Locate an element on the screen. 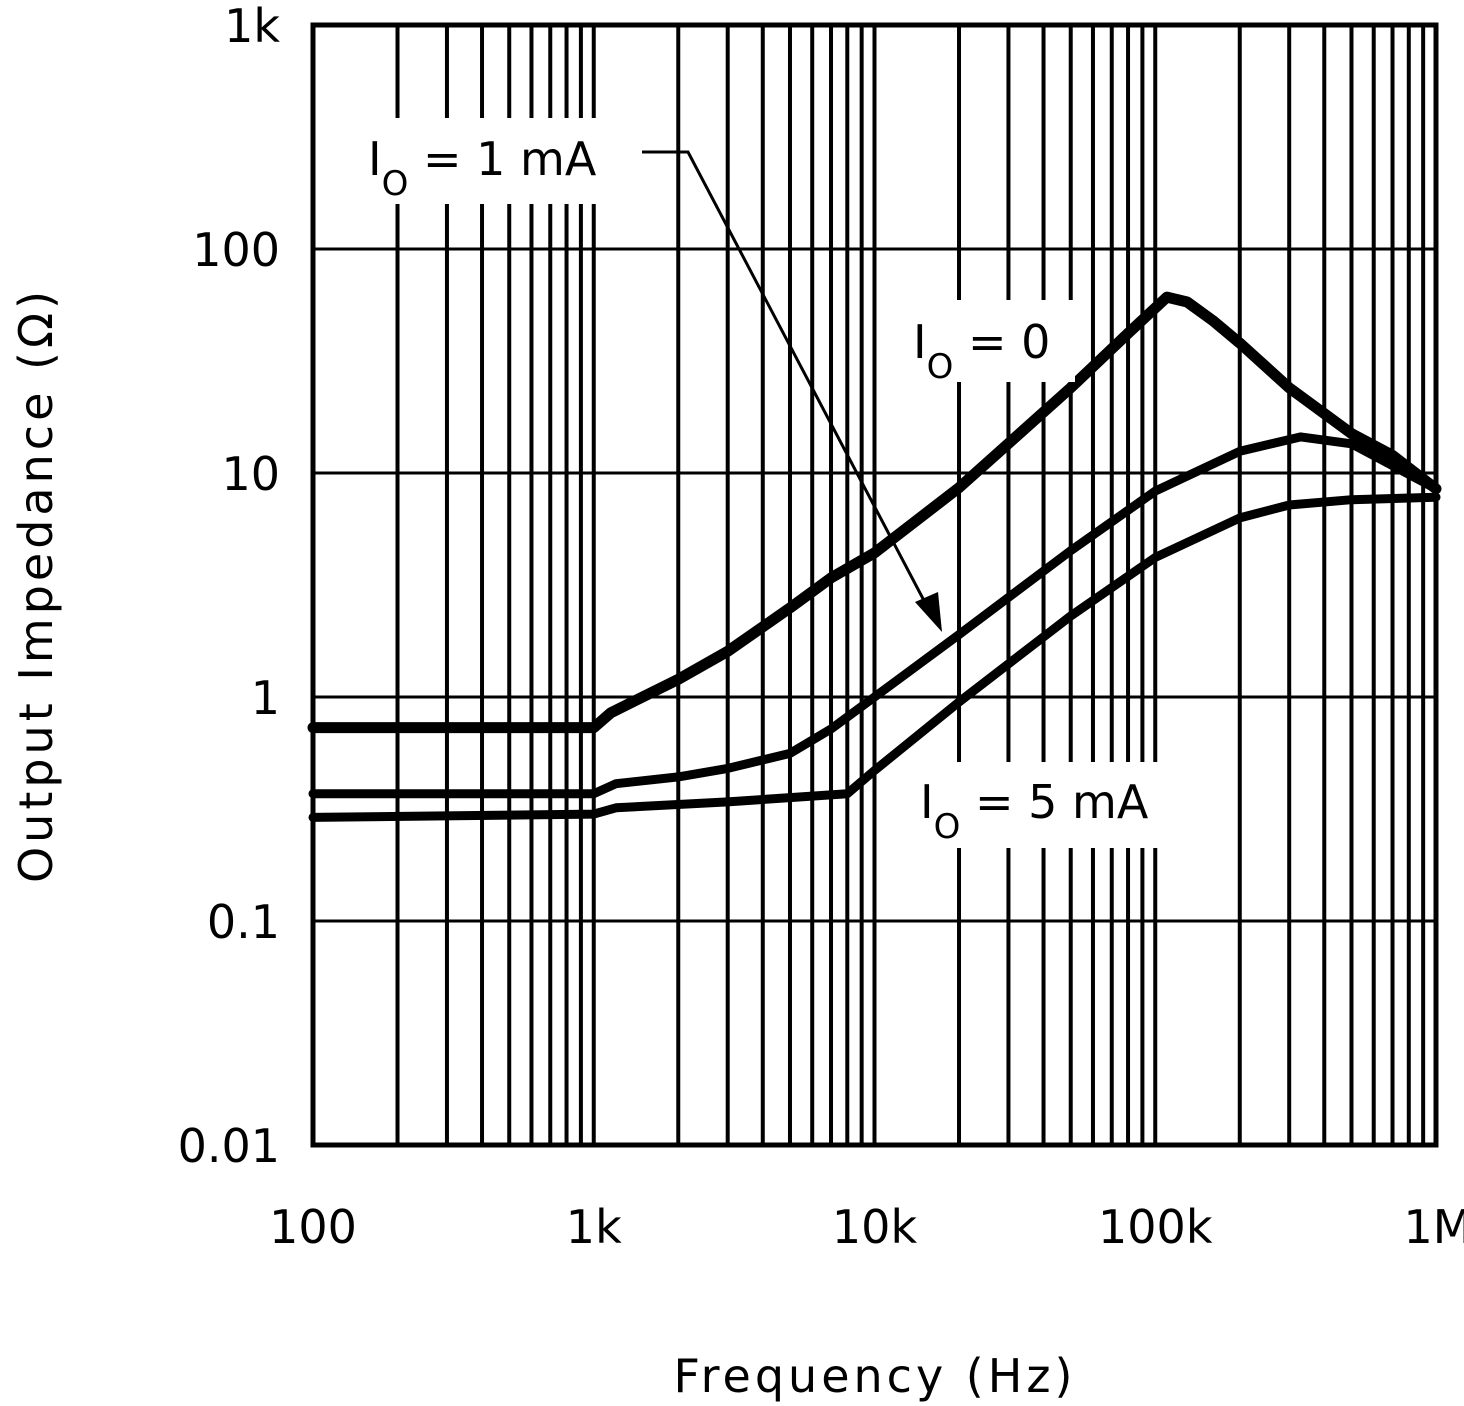 The image size is (1464, 1406). svg-text: IO = 0 is located at coordinates (981, 351).